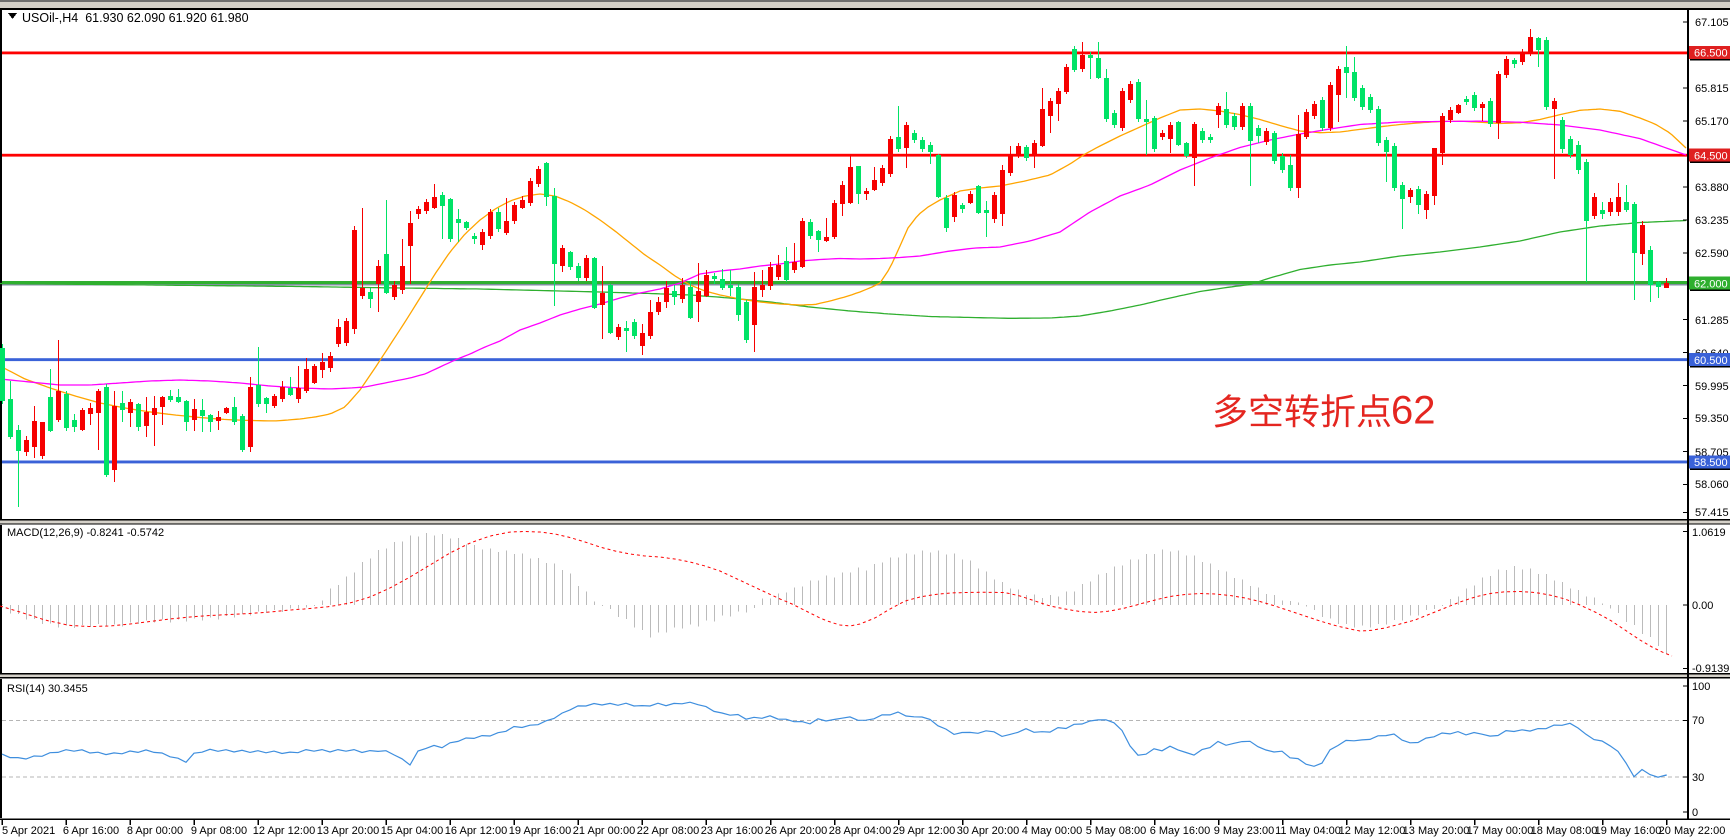  Describe the element at coordinates (1052, 831) in the screenshot. I see `svg-text: 4 May 00:00` at that location.